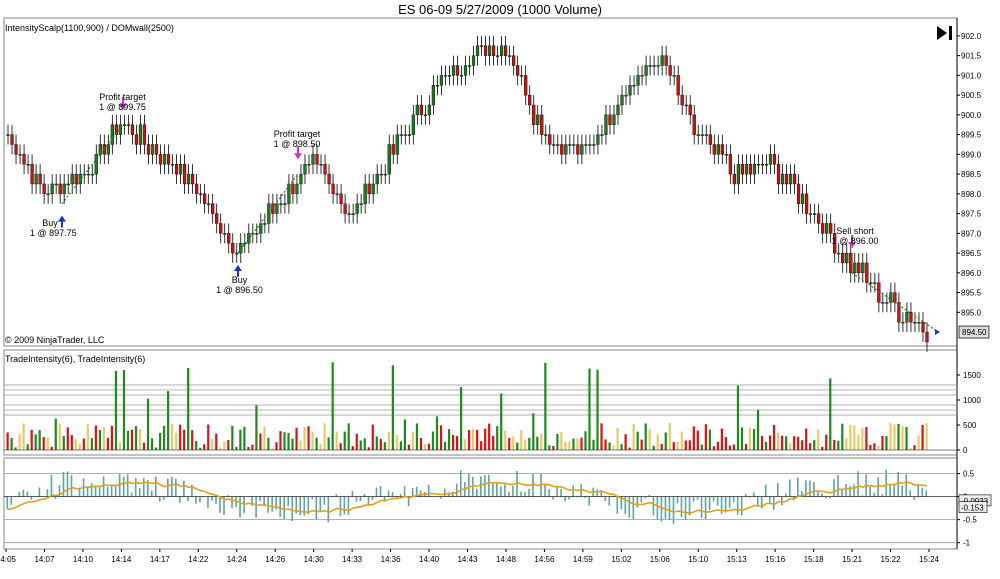  I want to click on time-tick-label: 14:05, so click(8, 559).